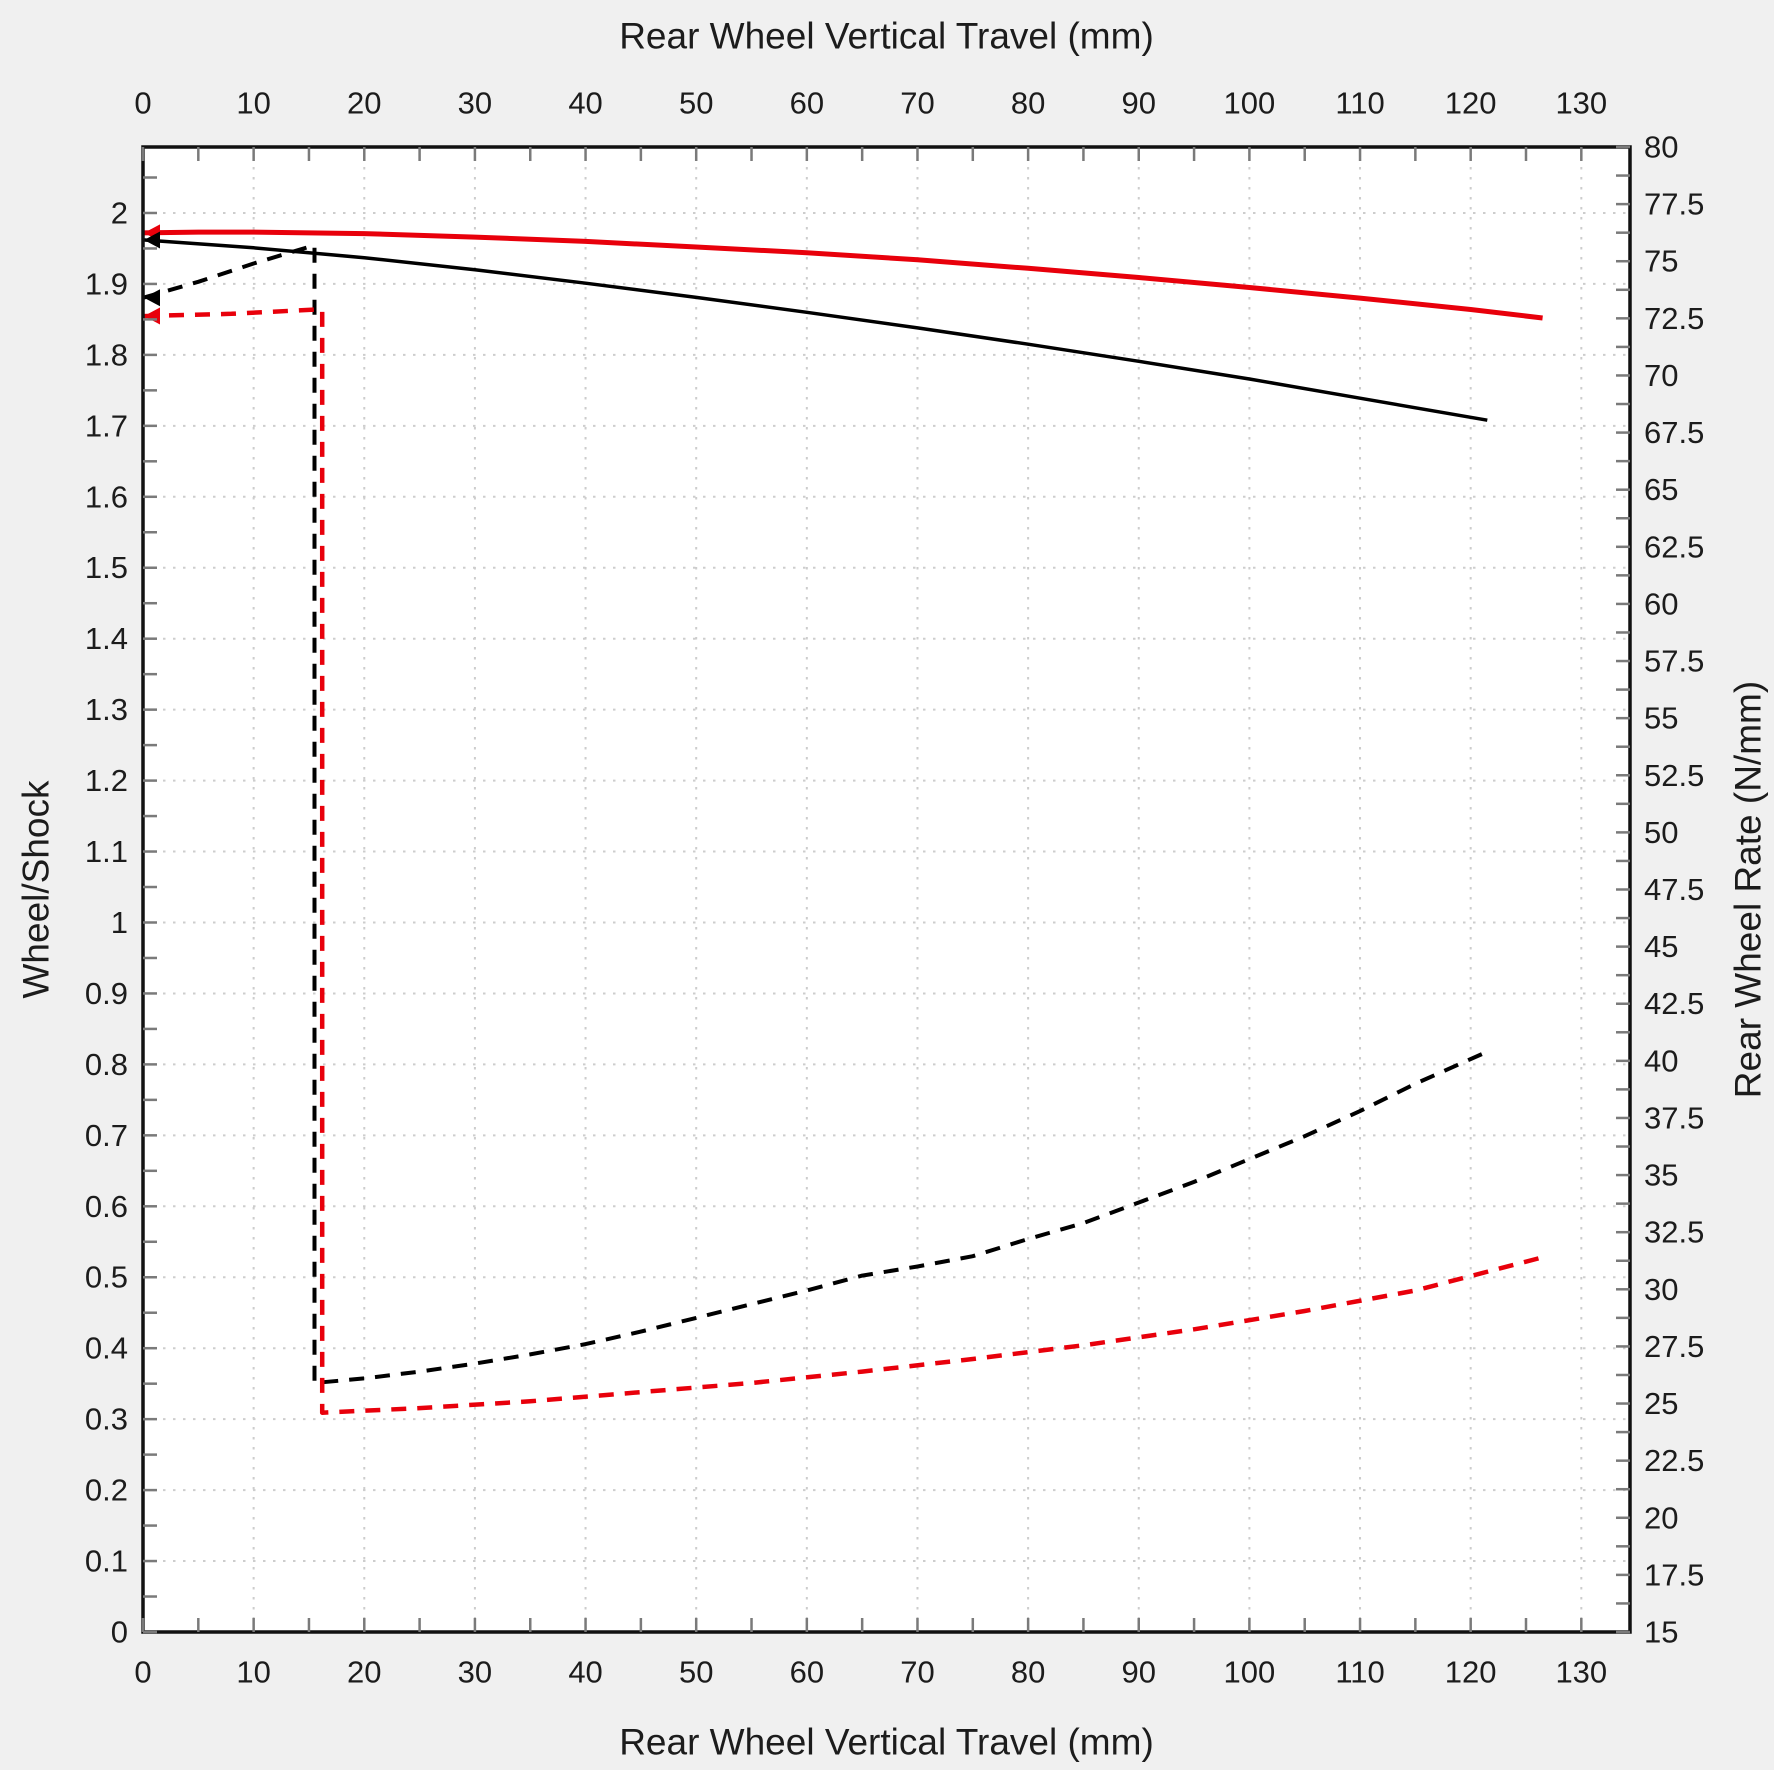 The width and height of the screenshot is (1774, 1770). Describe the element at coordinates (886, 1742) in the screenshot. I see `bottom-axis-title: Rear Wheel Vertical Travel (mm)` at that location.